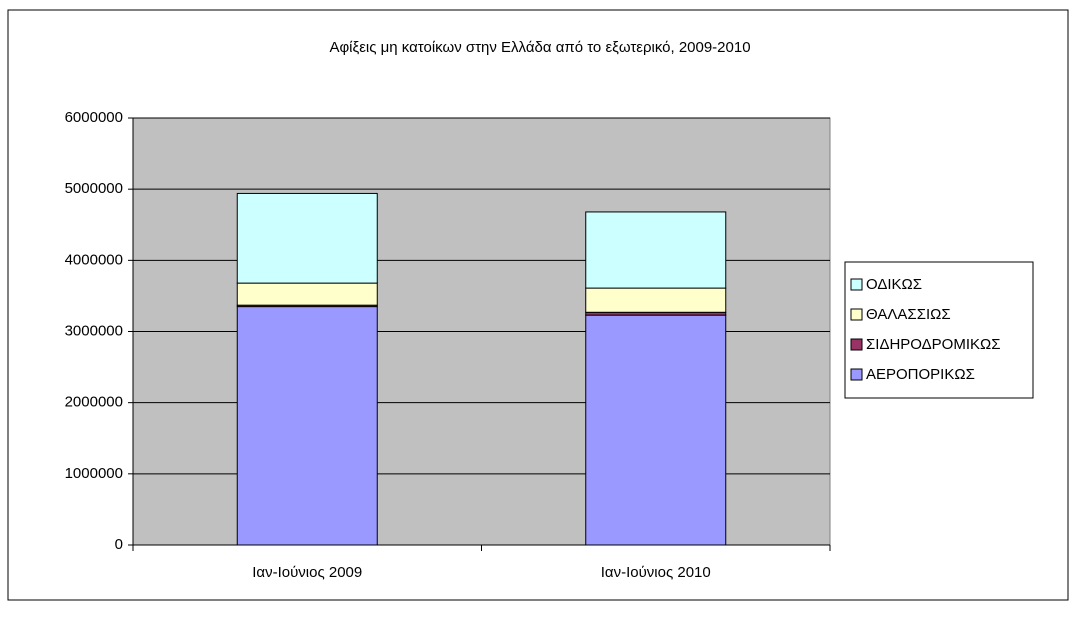  I want to click on x-tick-label: Ιαν-Ιούνιος 2010, so click(656, 572).